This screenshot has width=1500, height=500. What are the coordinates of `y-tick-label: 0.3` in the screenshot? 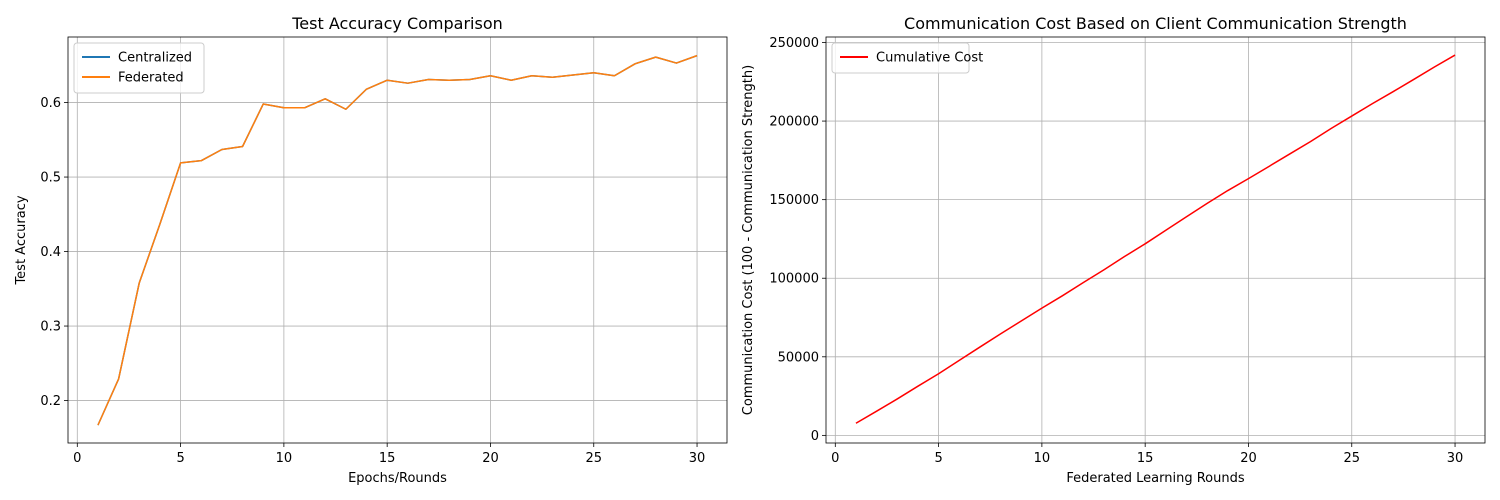 It's located at (50, 327).